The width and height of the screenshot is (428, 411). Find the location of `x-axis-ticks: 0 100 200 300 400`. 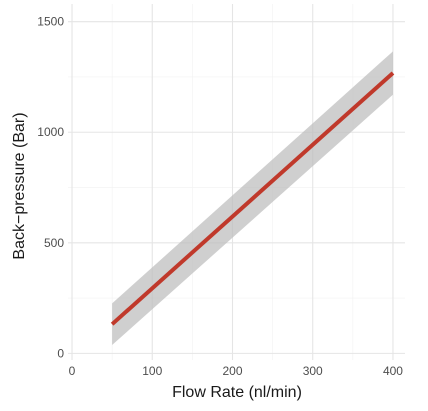

x-axis-ticks: 0 100 200 300 400 is located at coordinates (236, 371).